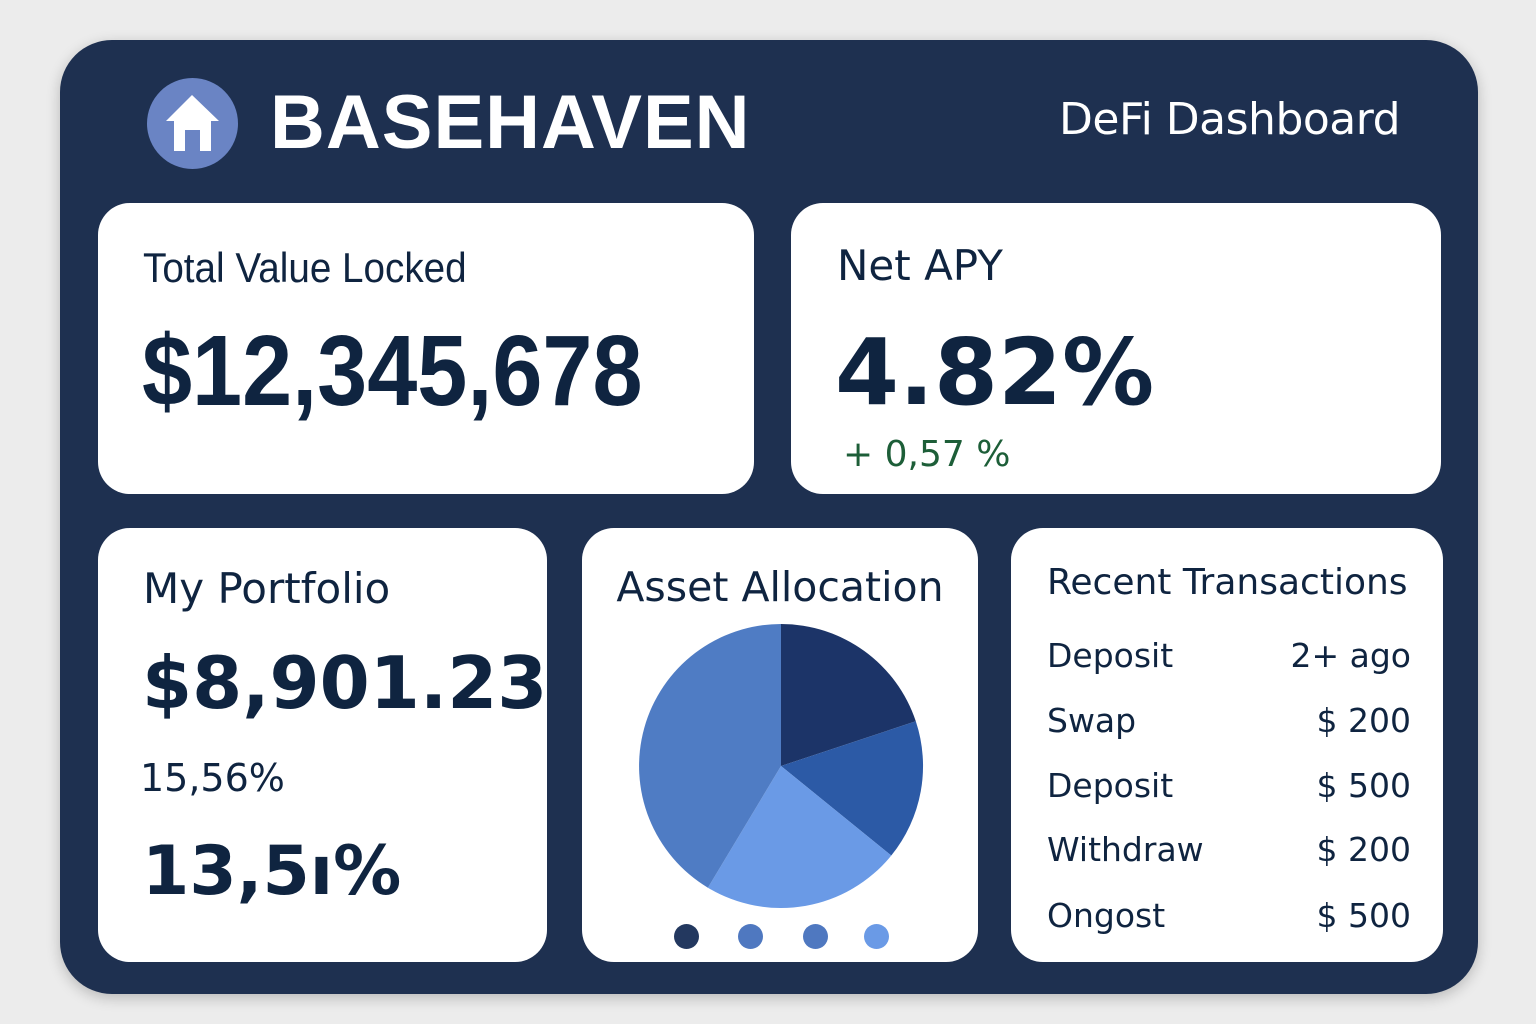 The height and width of the screenshot is (1024, 1536). Describe the element at coordinates (1229, 119) in the screenshot. I see `page-subtitle: DeFi Dashboard` at that location.